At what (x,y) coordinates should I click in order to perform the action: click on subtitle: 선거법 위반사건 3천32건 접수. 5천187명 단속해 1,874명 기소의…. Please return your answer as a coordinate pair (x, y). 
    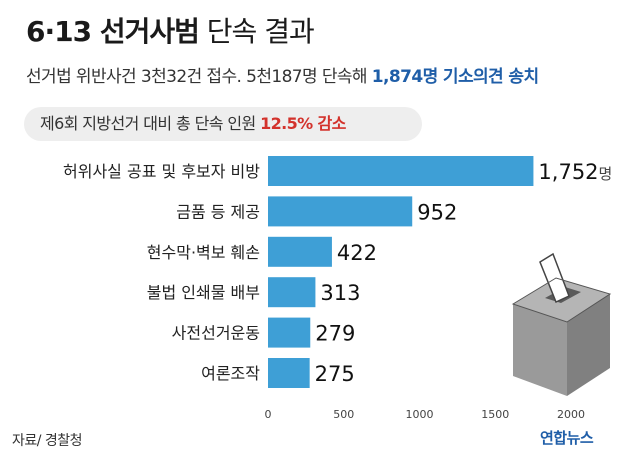
    Looking at the image, I should click on (282, 74).